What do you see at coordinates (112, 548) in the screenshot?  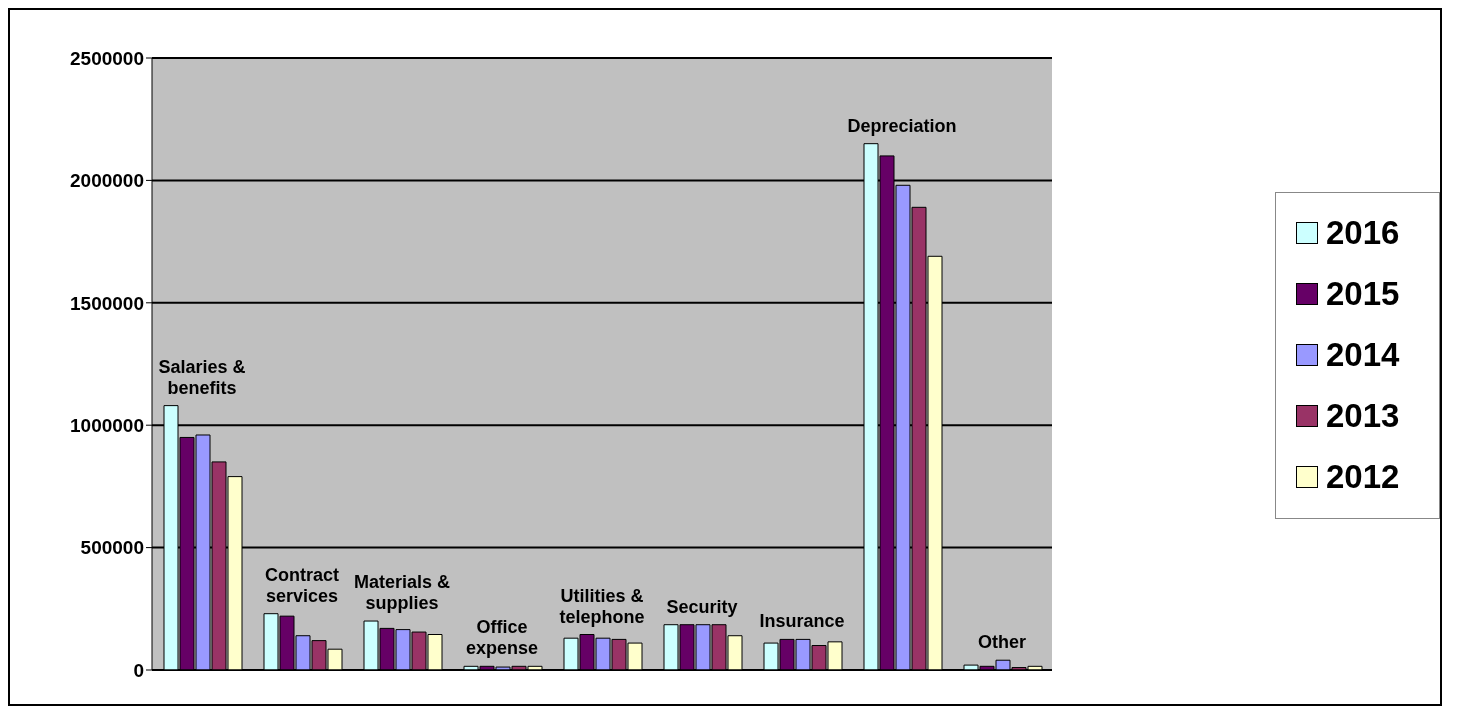 I see `y-tick-label: 500000` at bounding box center [112, 548].